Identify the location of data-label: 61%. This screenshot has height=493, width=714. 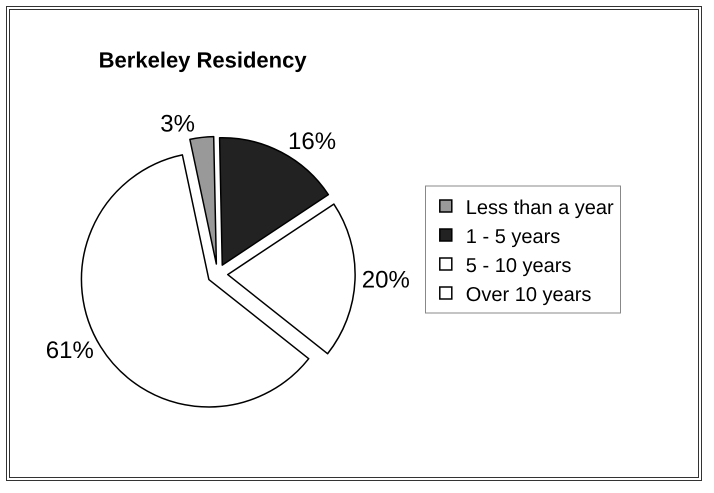
(70, 350).